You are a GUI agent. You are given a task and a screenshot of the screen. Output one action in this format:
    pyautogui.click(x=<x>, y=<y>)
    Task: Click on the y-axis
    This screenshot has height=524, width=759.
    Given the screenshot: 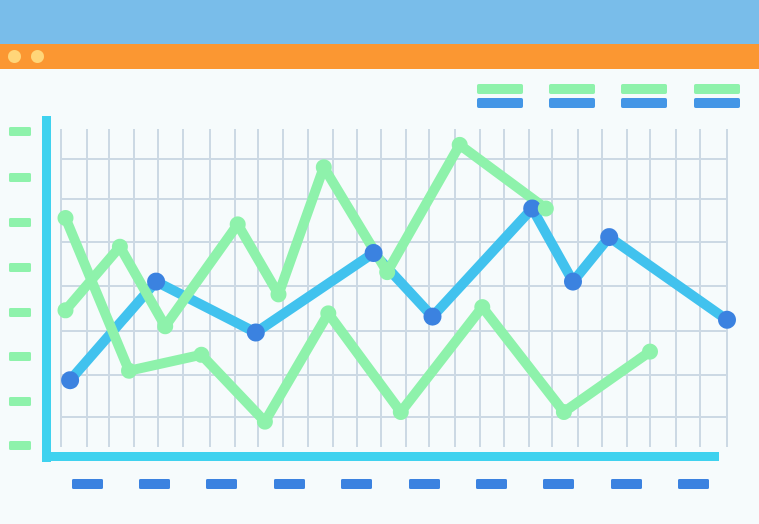 What is the action you would take?
    pyautogui.click(x=46, y=289)
    